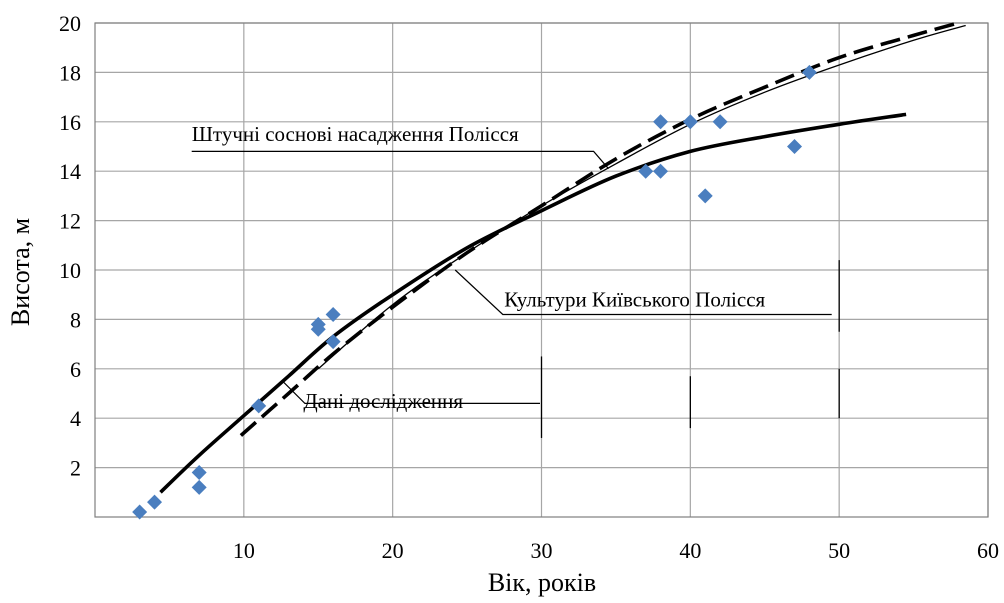 The height and width of the screenshot is (603, 1004). Describe the element at coordinates (20, 272) in the screenshot. I see `y-axis-title: Висота, м` at that location.